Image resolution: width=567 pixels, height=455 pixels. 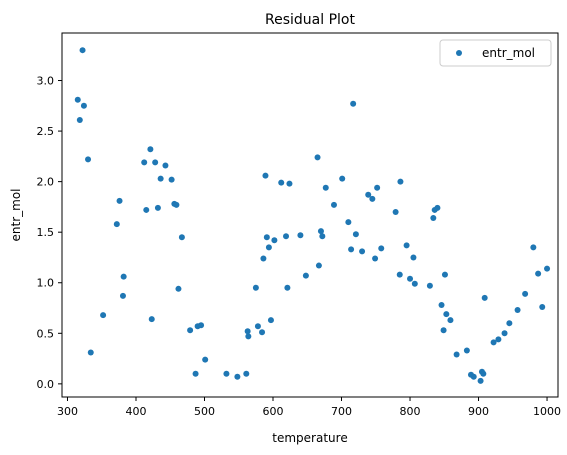 I want to click on y-tick-label: 2.5, so click(x=46, y=131).